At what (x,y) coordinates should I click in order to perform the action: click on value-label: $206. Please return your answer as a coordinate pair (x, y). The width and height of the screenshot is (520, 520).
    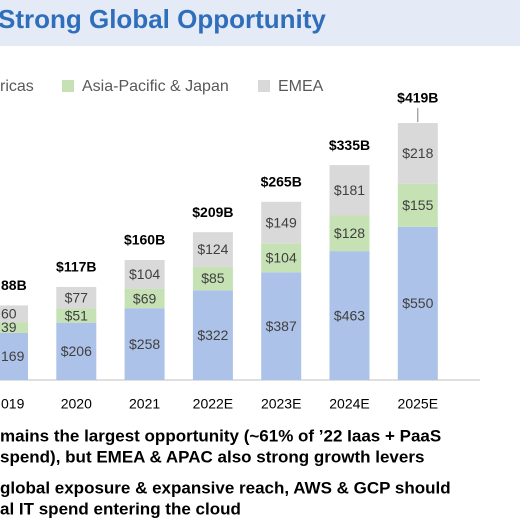
    Looking at the image, I should click on (76, 351).